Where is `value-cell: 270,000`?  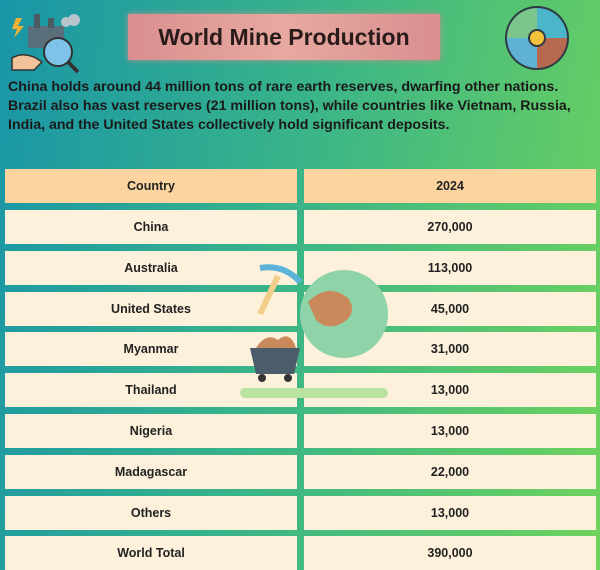 value-cell: 270,000 is located at coordinates (450, 227).